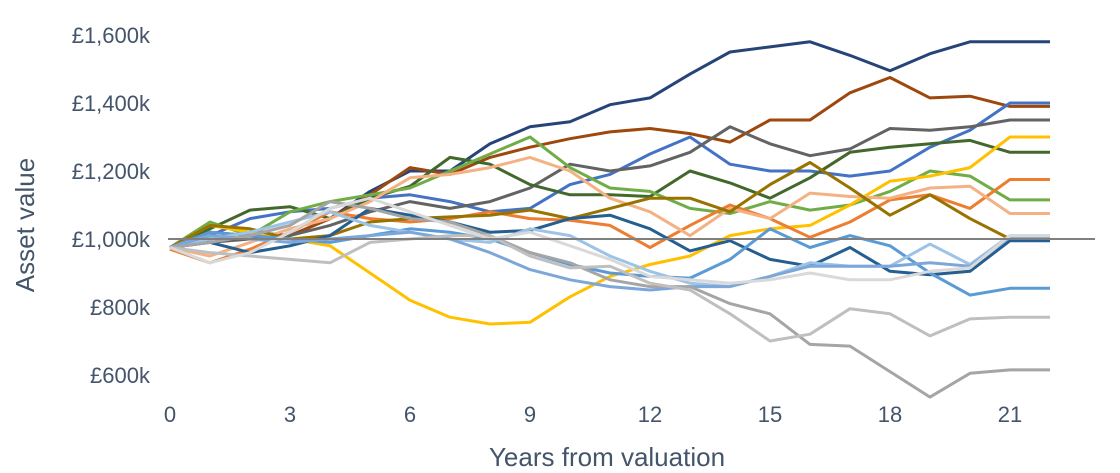  What do you see at coordinates (111, 35) in the screenshot?
I see `y-tick-label: £1,600k` at bounding box center [111, 35].